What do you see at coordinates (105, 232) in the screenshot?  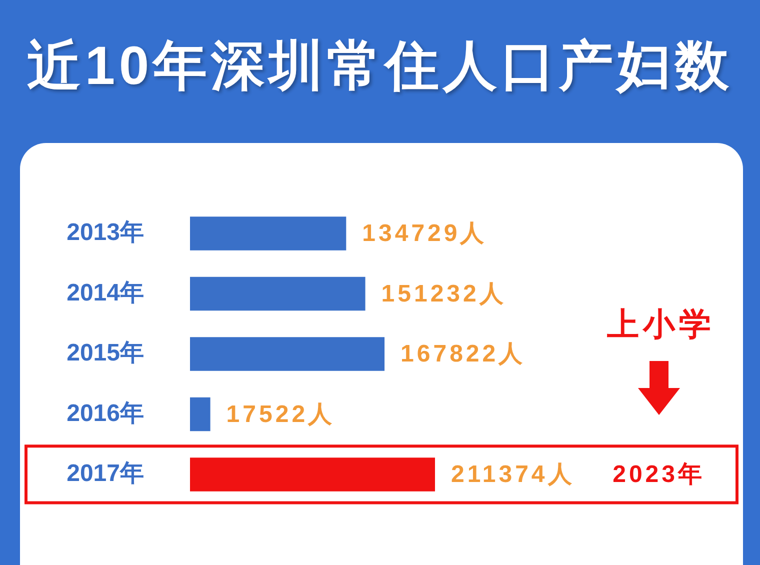 I see `y-tick-label: 2013年` at bounding box center [105, 232].